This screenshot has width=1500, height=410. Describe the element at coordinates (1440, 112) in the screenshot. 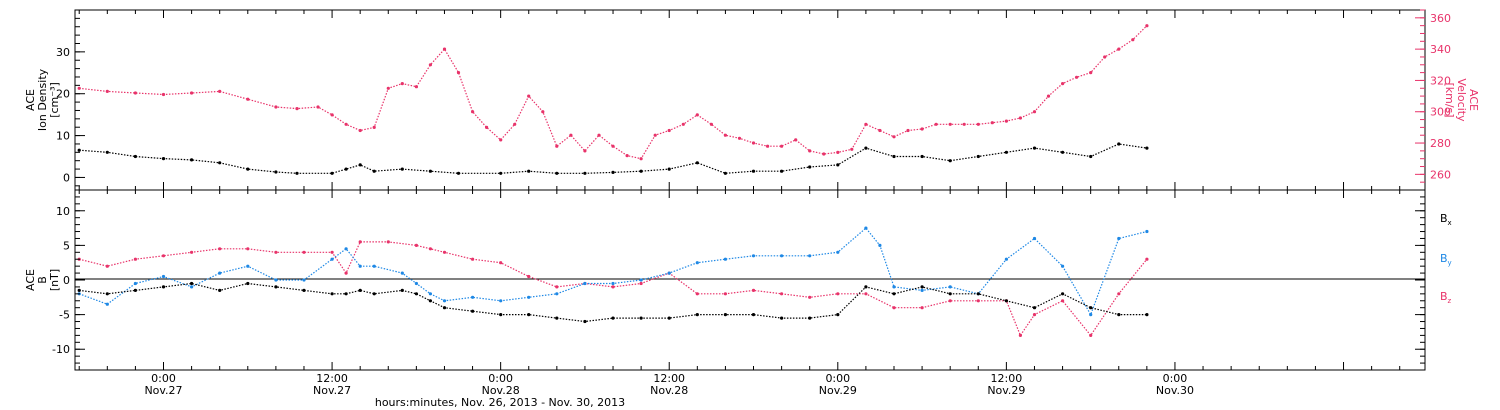

I see `velocity-tick-label: 300` at that location.